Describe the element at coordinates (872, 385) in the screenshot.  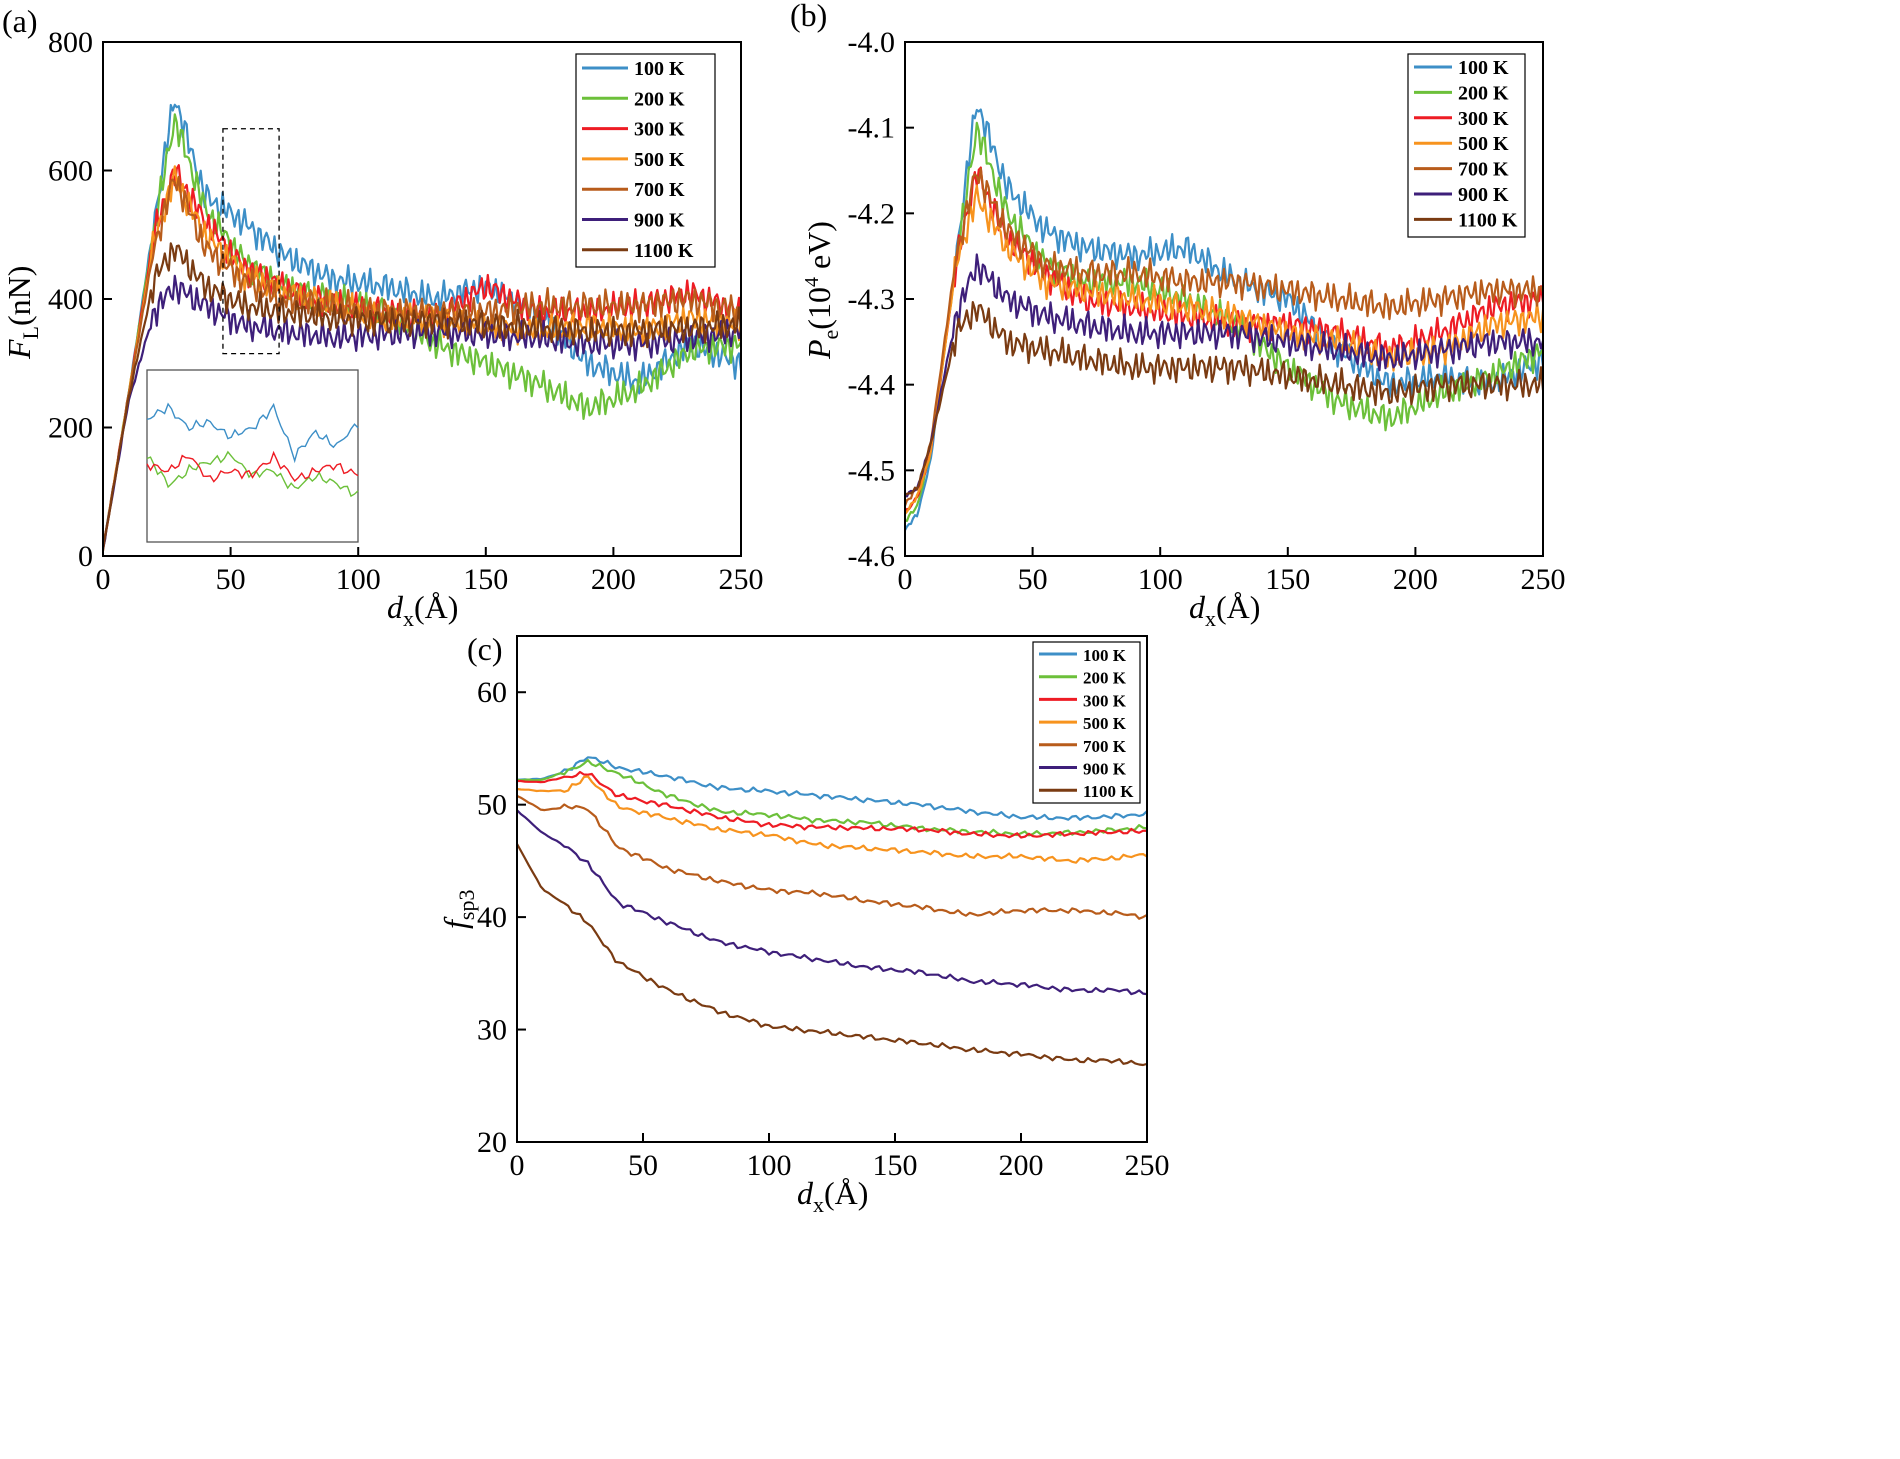
I see `y-tick-label: -4.4` at that location.